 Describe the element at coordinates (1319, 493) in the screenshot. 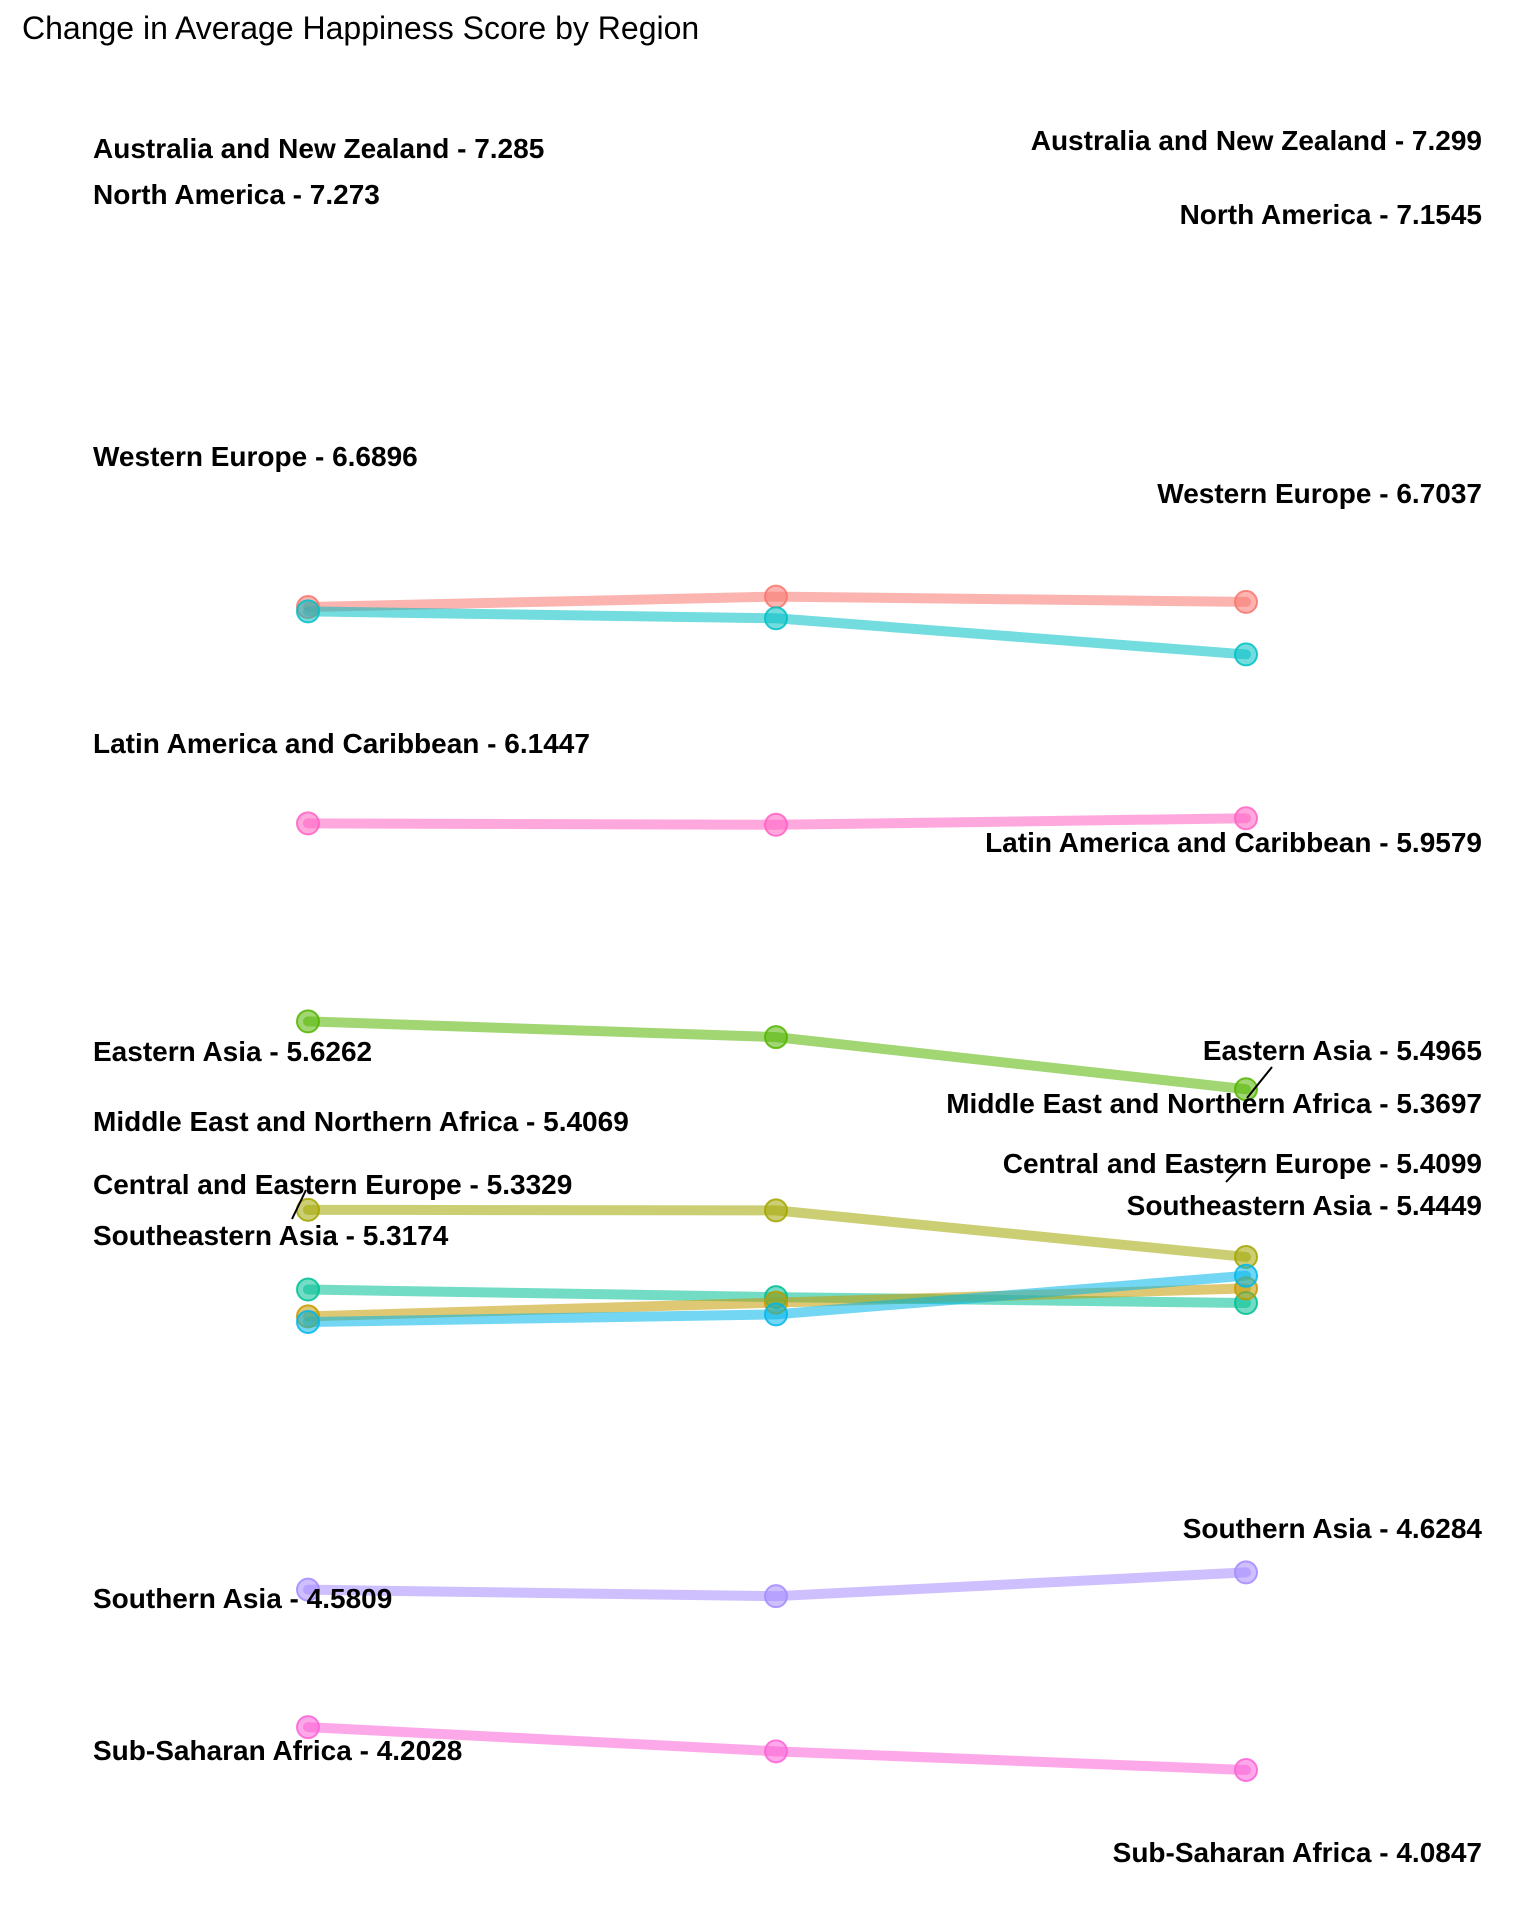

I see `right-label-western-europe: Western Europe - 6.7037` at that location.